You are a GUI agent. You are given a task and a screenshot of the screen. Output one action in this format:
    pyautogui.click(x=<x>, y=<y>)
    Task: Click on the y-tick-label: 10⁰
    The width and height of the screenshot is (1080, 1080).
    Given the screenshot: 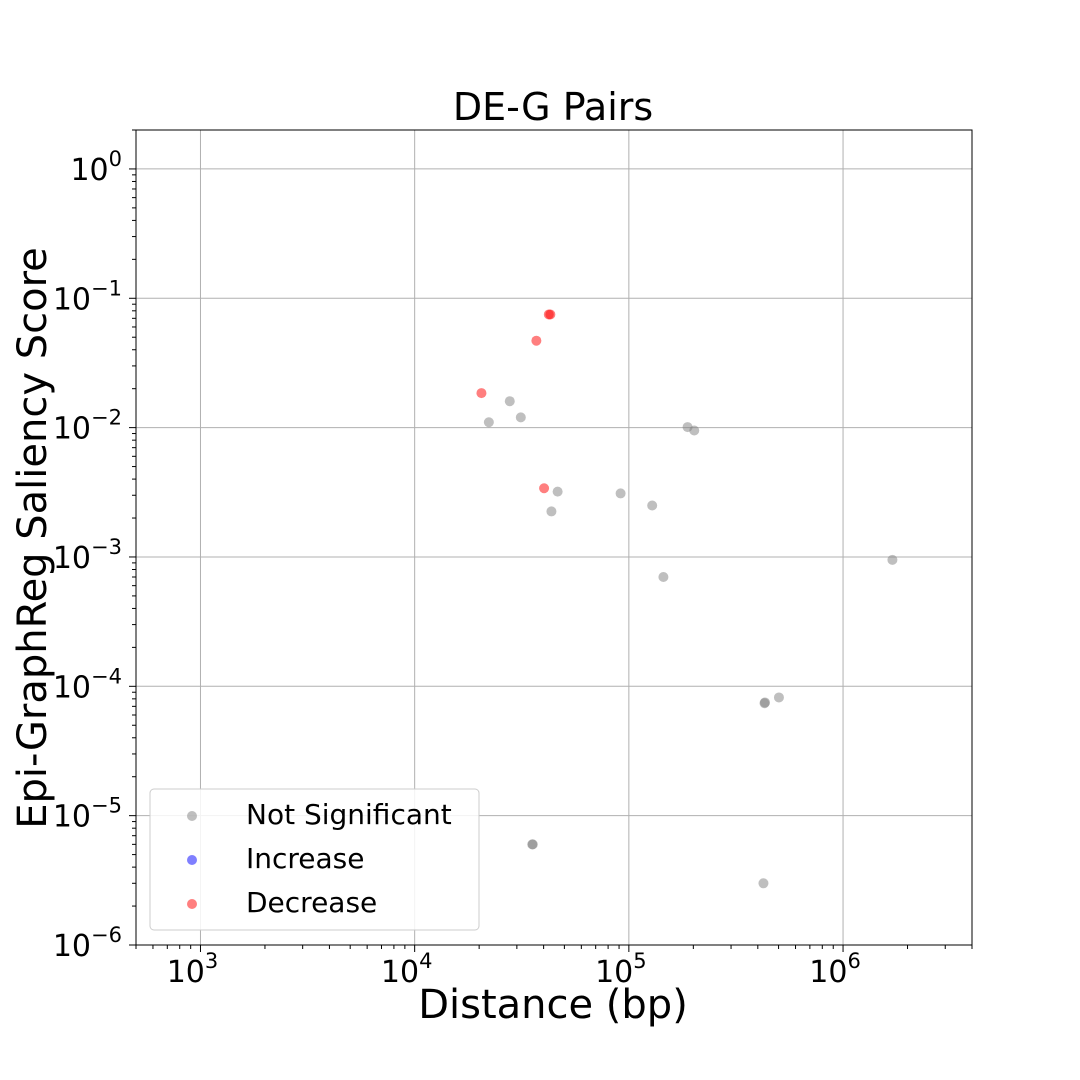 What is the action you would take?
    pyautogui.click(x=96, y=167)
    